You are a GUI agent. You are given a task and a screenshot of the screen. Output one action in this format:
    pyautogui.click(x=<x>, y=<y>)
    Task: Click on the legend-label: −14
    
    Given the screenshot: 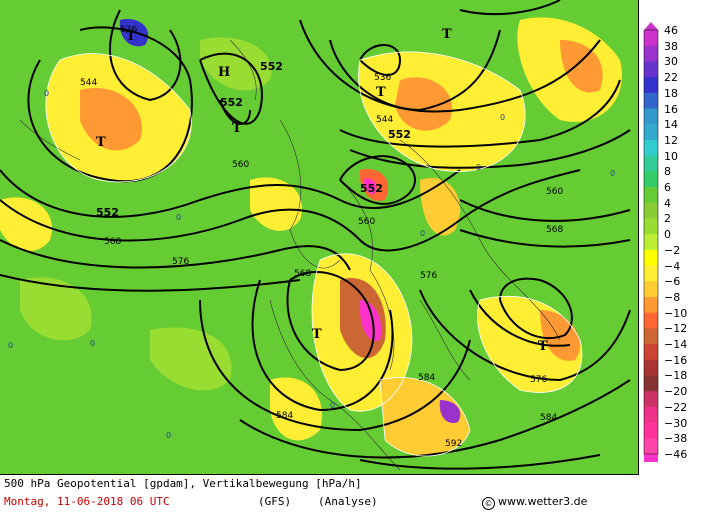 What is the action you would take?
    pyautogui.click(x=676, y=345)
    